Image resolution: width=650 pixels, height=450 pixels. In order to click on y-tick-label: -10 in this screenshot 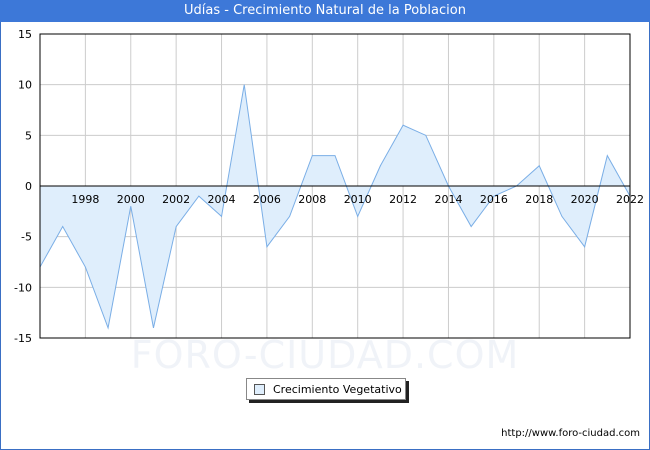, I will do `click(23, 287)`.